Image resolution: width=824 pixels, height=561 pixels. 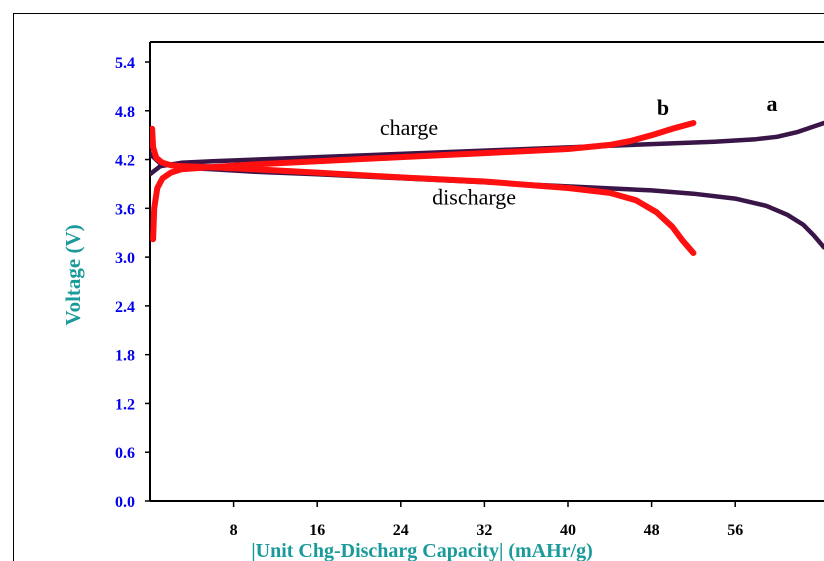 I want to click on x-tick-label: 16, so click(x=317, y=530).